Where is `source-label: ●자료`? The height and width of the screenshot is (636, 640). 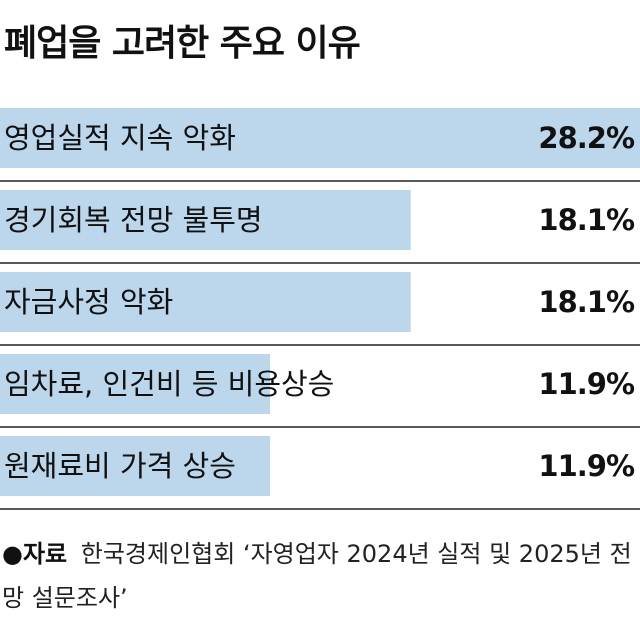 source-label: ●자료 is located at coordinates (35, 554).